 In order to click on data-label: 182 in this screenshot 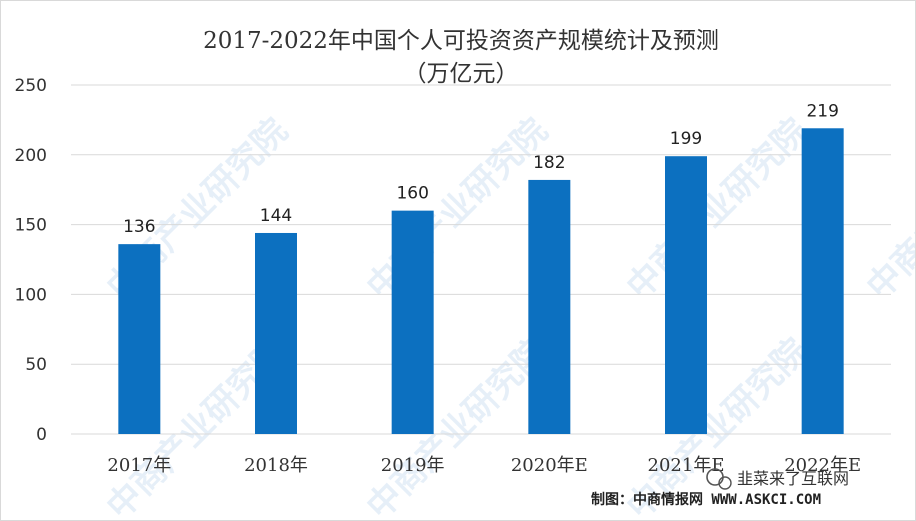, I will do `click(549, 163)`.